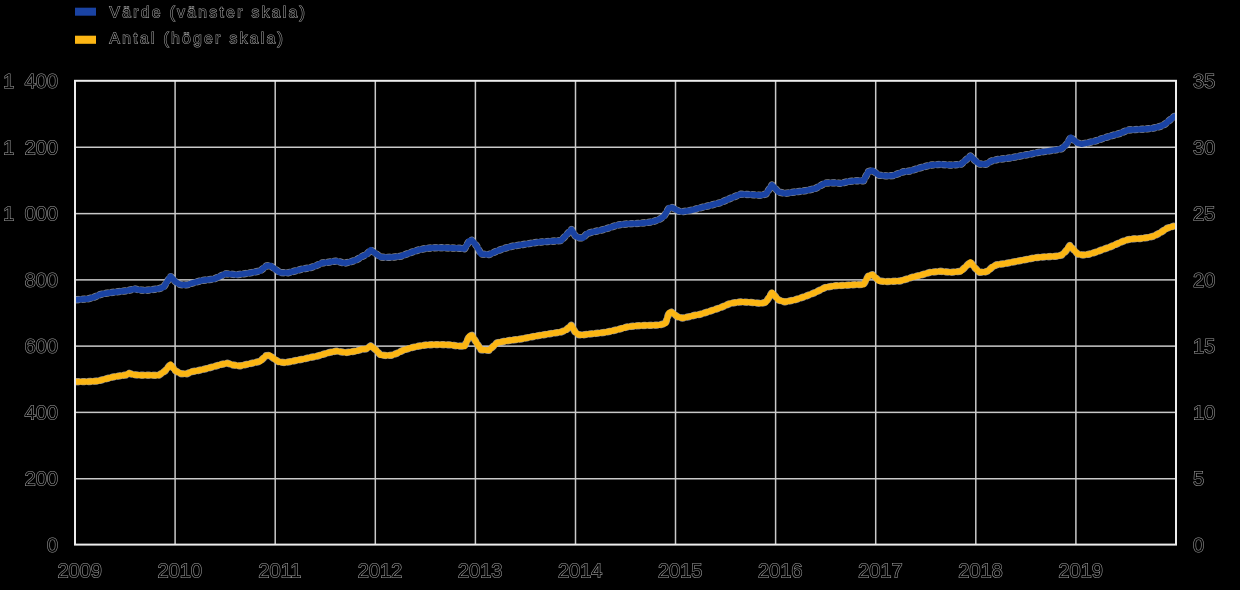  What do you see at coordinates (680, 572) in the screenshot?
I see `svg-text: 2015` at bounding box center [680, 572].